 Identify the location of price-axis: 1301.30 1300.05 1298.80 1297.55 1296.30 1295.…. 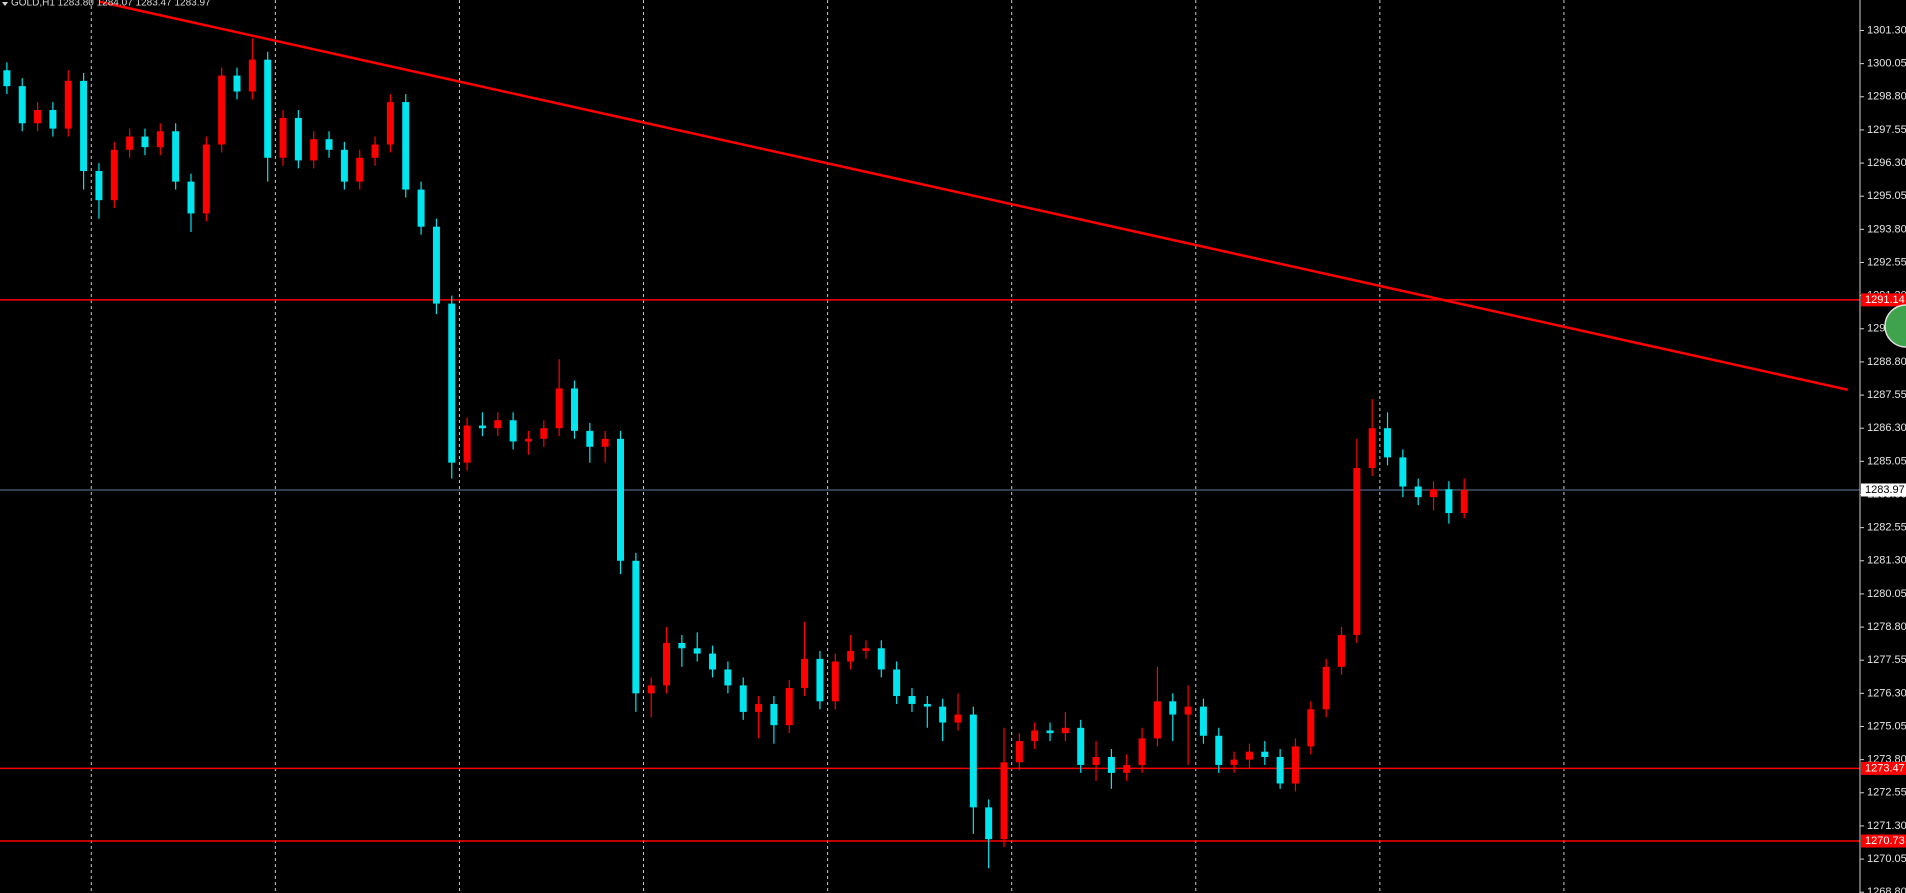
(1883, 458).